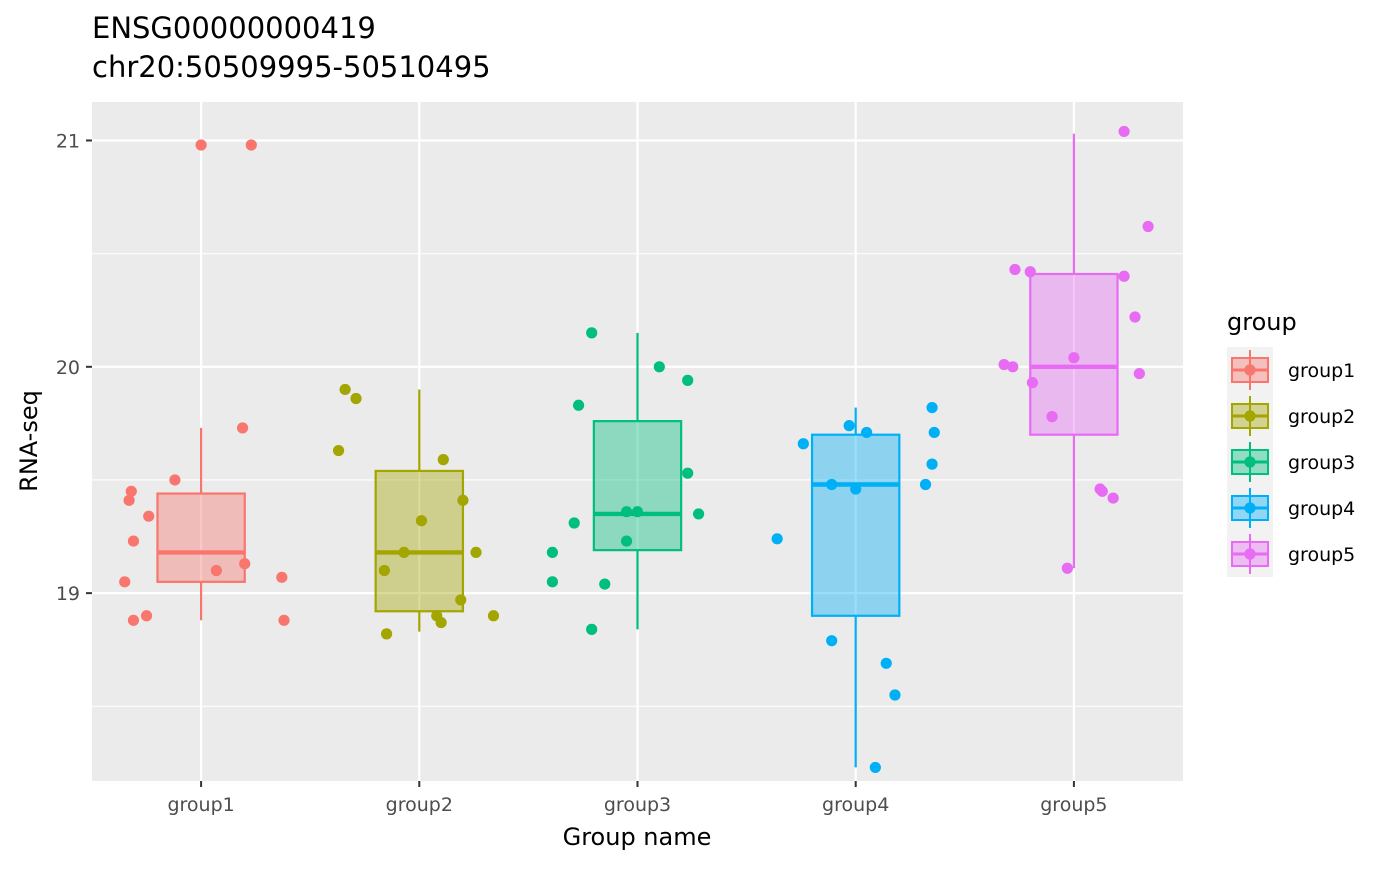  I want to click on series-group1, so click(204, 382).